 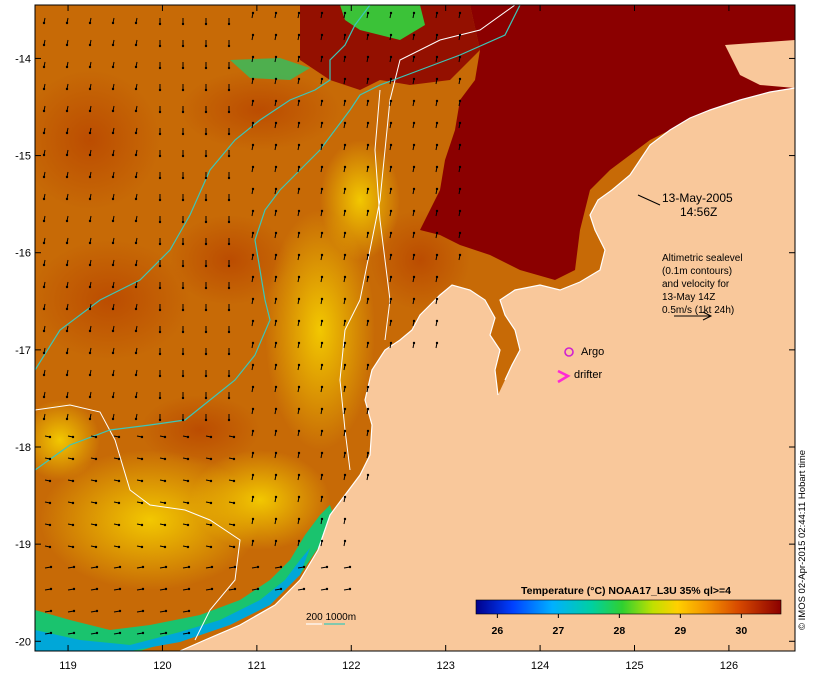 What do you see at coordinates (390, 47) in the screenshot?
I see `sst-warm-north` at bounding box center [390, 47].